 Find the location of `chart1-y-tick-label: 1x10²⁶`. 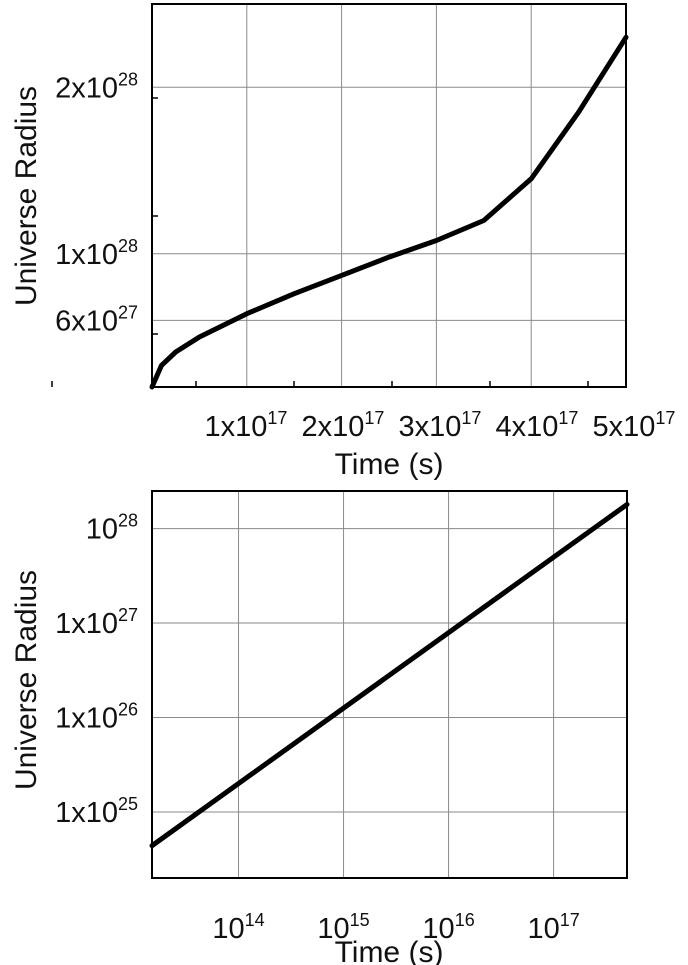

chart1-y-tick-label: 1x10²⁶ is located at coordinates (96, 717).